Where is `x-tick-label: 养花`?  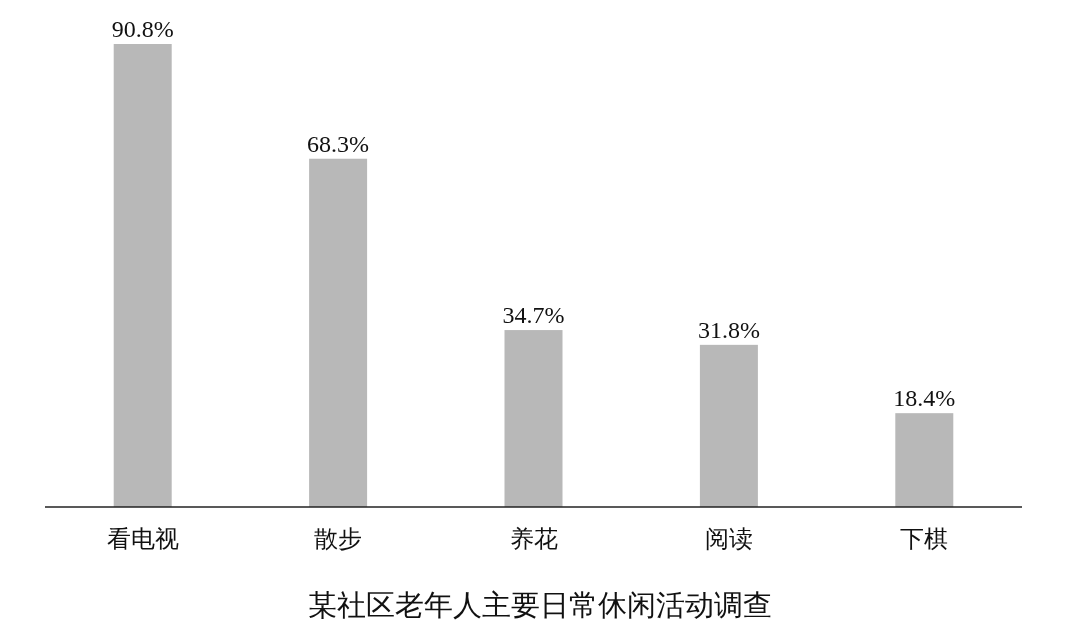 x-tick-label: 养花 is located at coordinates (533, 539).